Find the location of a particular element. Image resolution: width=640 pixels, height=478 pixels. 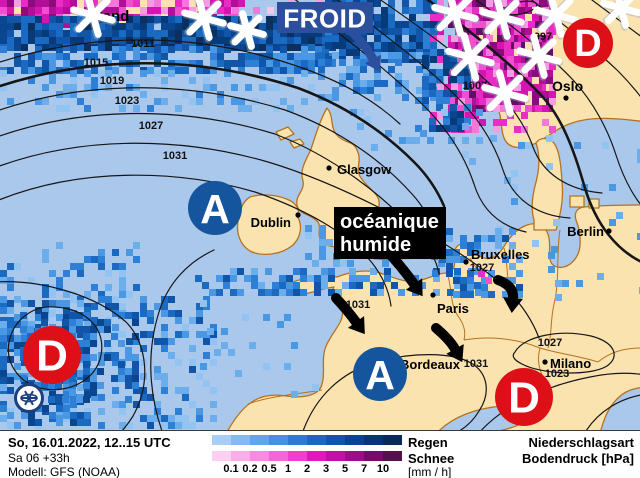

danish-island is located at coordinates (577, 201).